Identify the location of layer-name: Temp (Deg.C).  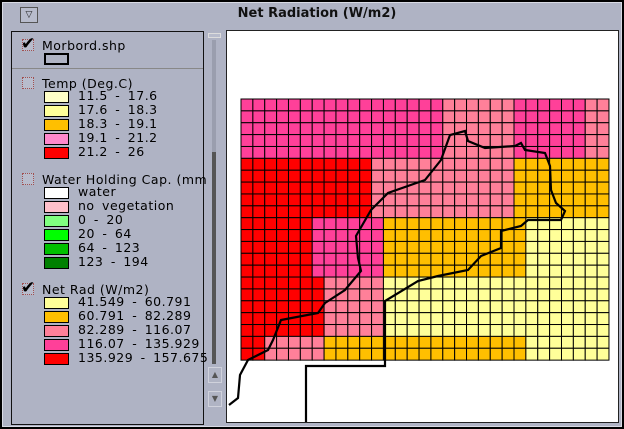
(87, 83).